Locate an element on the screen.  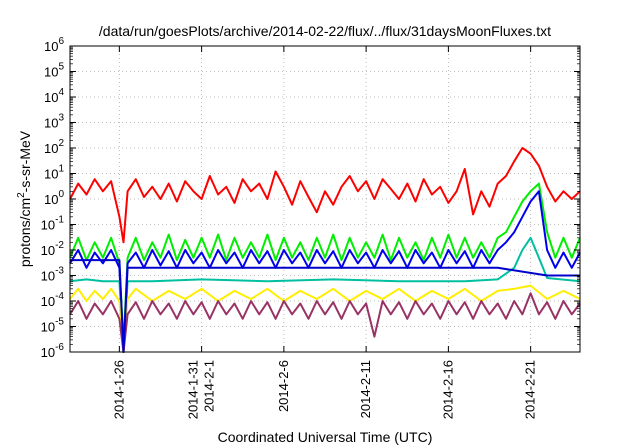
y-tick-label: 10⁻⁵ is located at coordinates (53, 326).